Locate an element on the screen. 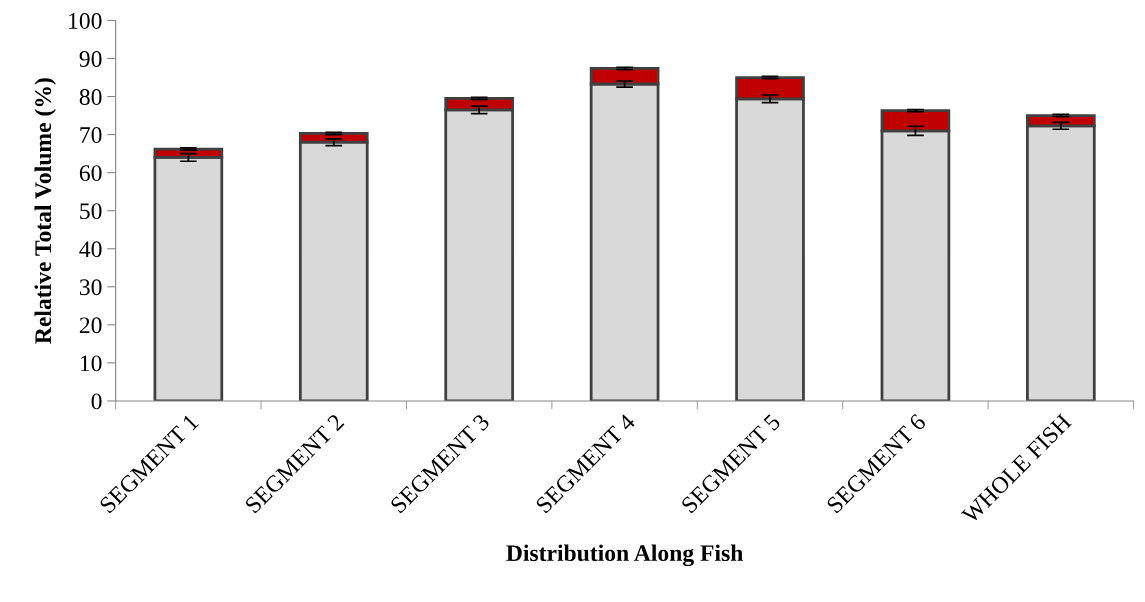 Image resolution: width=1145 pixels, height=602 pixels. y-tick-label: 10 is located at coordinates (91, 363).